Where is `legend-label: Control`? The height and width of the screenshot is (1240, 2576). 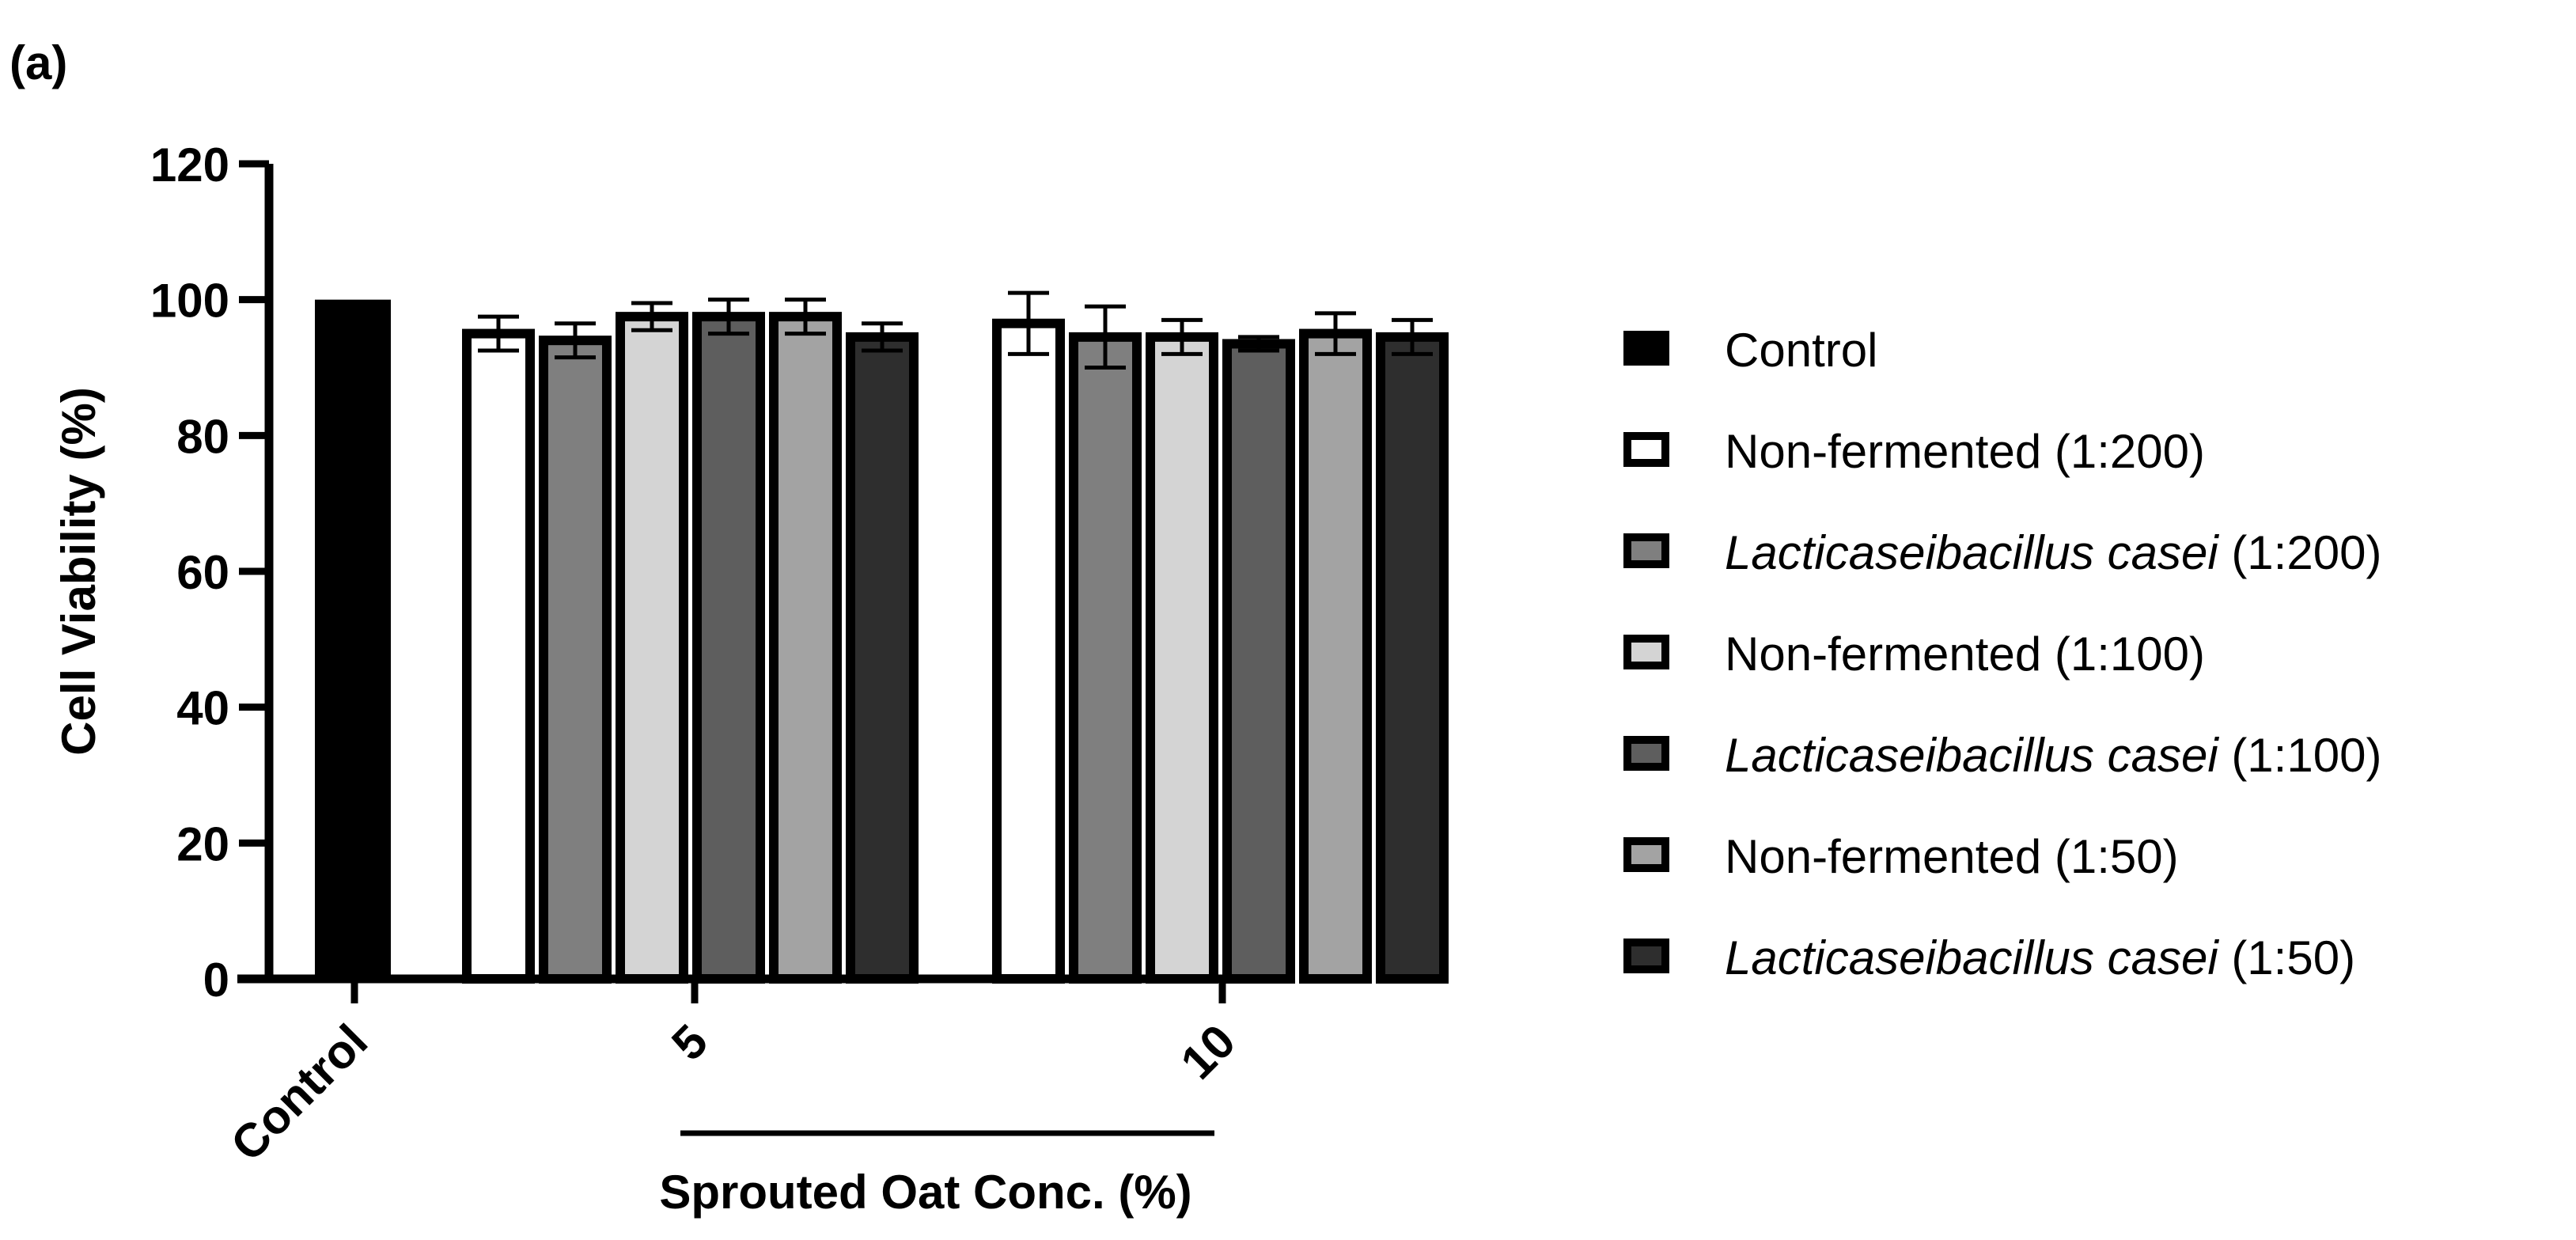
legend-label: Control is located at coordinates (1801, 350).